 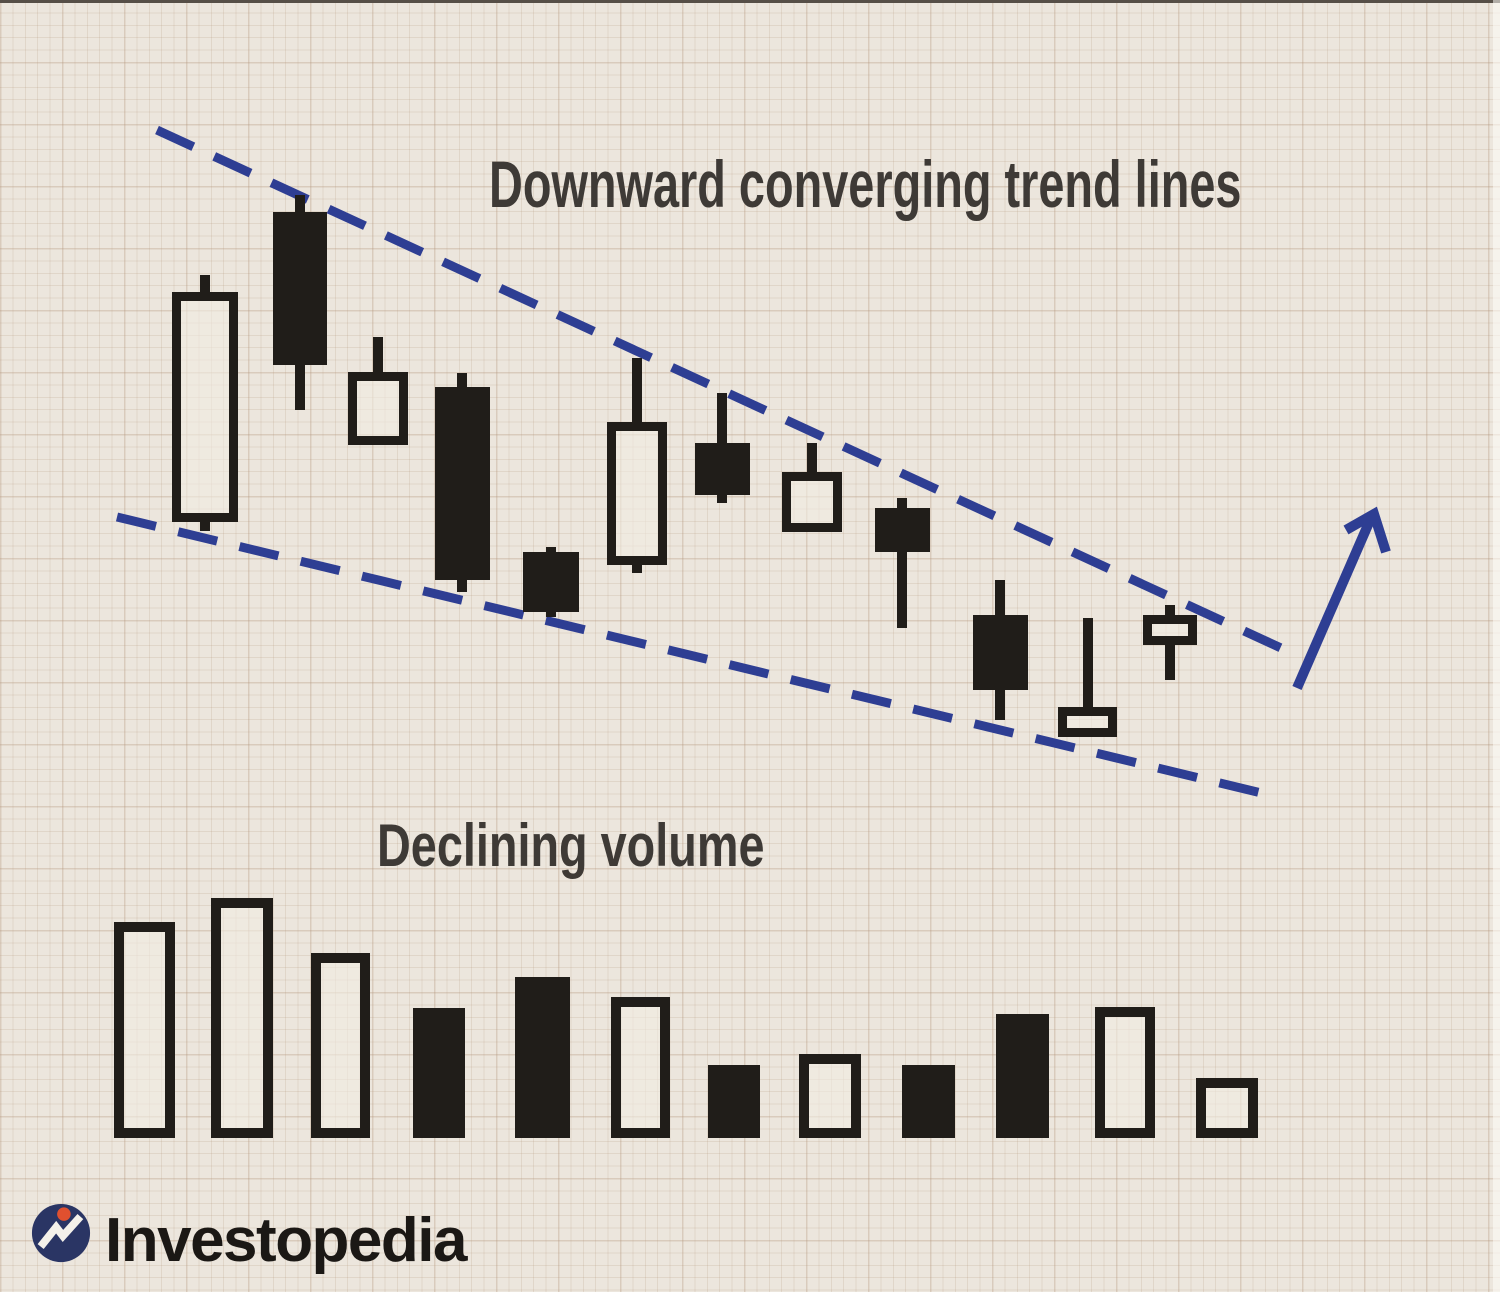 What do you see at coordinates (1496, 646) in the screenshot?
I see `right-edge-strip` at bounding box center [1496, 646].